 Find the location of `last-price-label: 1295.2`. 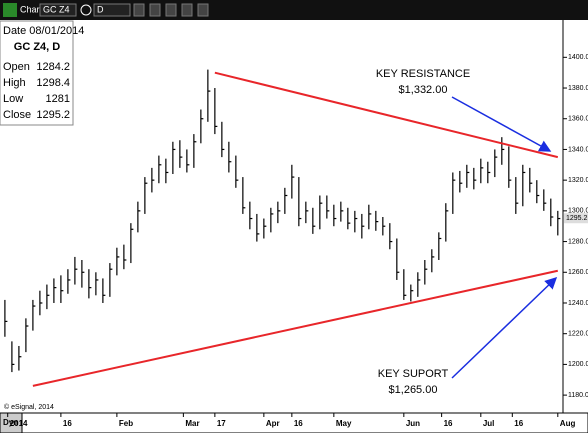

last-price-label: 1295.2 is located at coordinates (577, 218).